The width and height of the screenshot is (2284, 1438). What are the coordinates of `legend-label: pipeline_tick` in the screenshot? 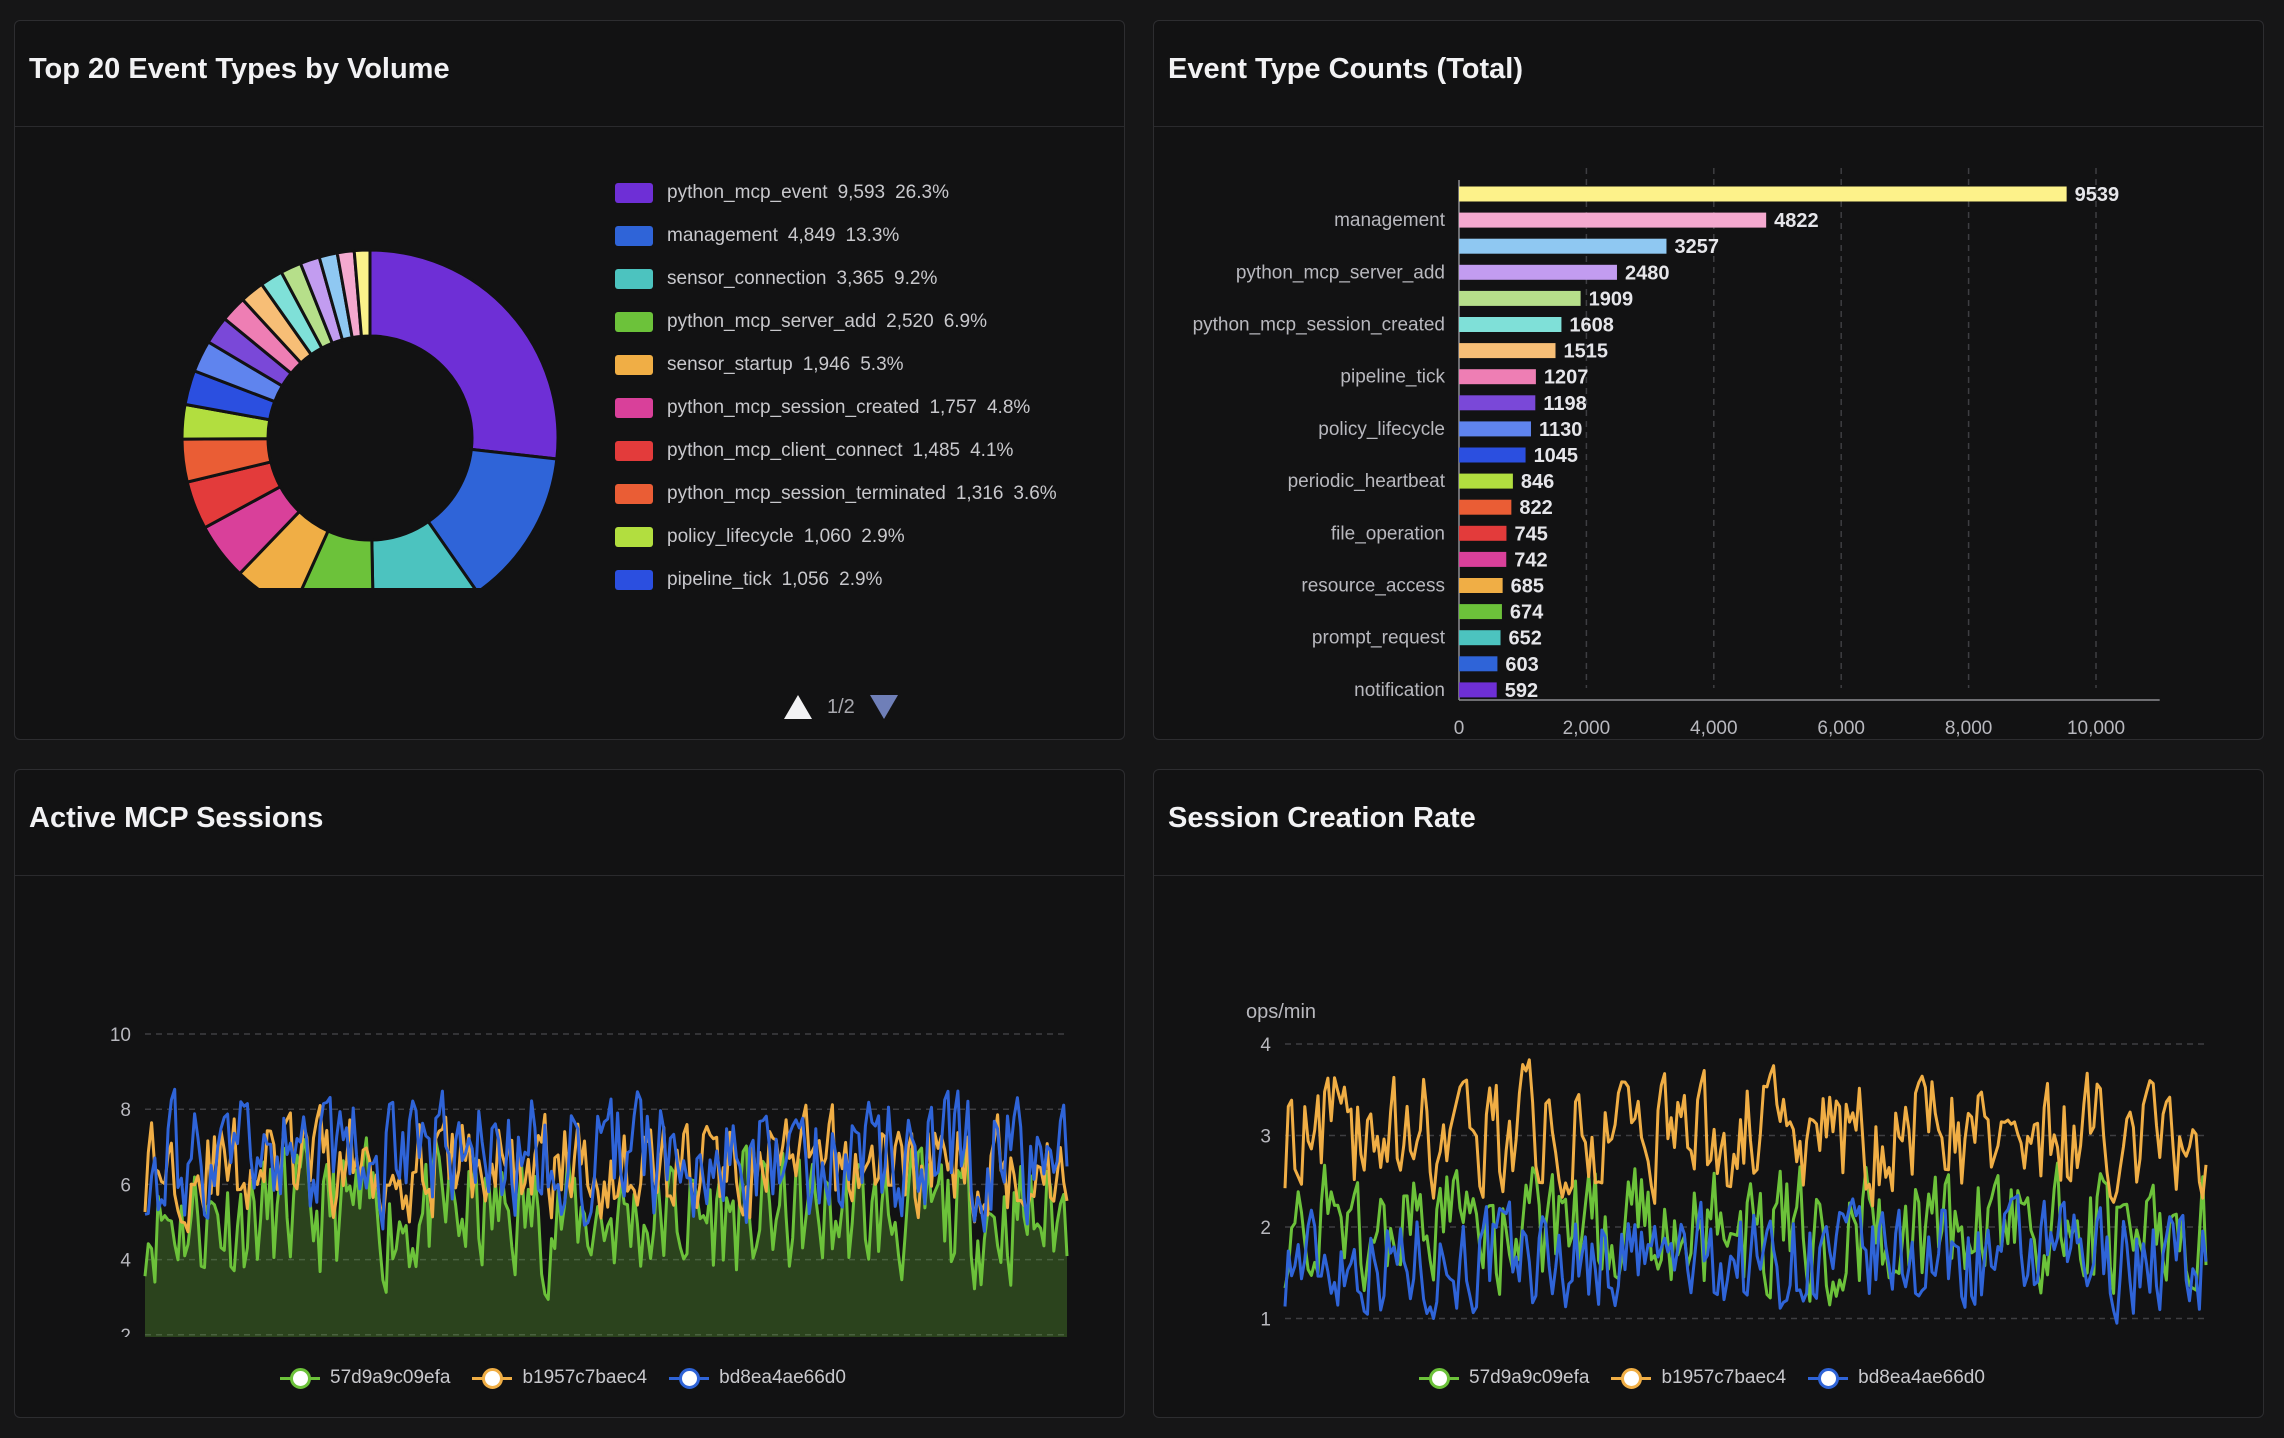 It's located at (719, 579).